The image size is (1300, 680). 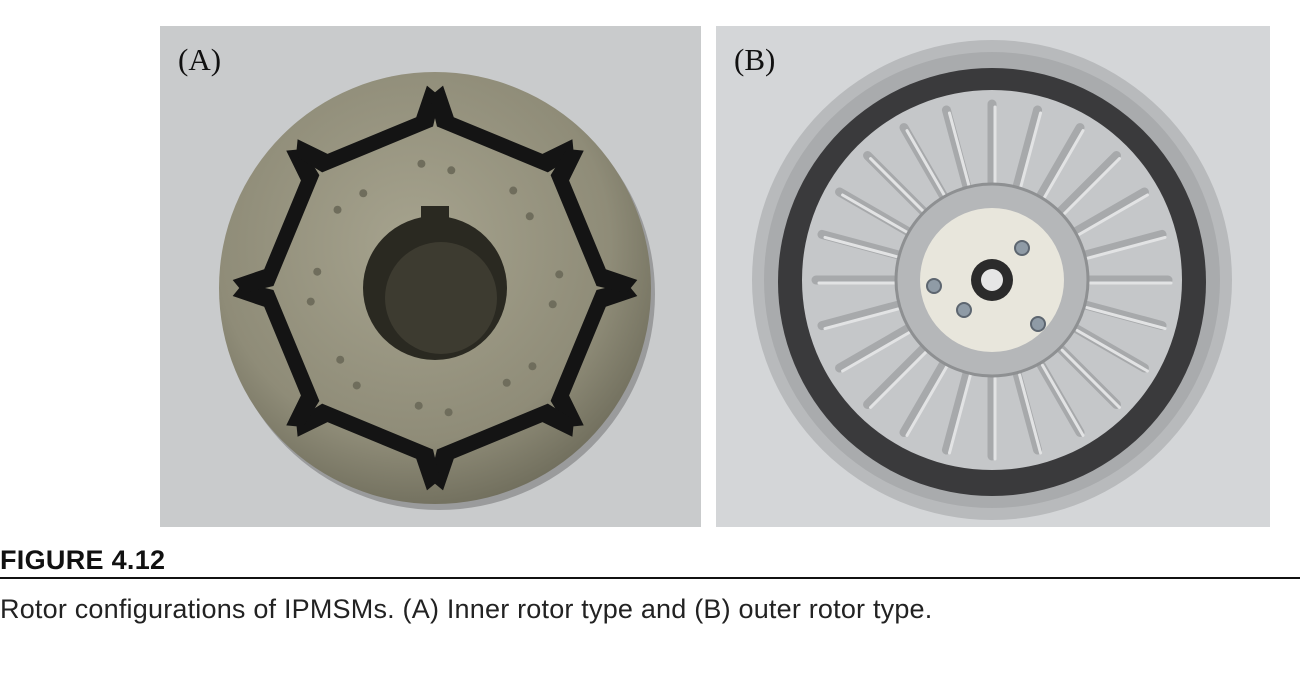 What do you see at coordinates (650, 578) in the screenshot?
I see `caption-divider` at bounding box center [650, 578].